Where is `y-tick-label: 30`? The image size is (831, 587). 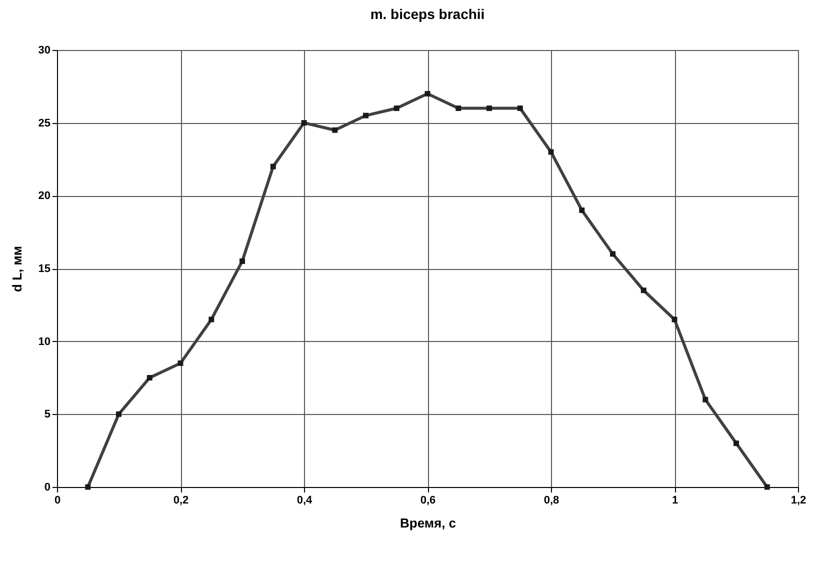 y-tick-label: 30 is located at coordinates (44, 50).